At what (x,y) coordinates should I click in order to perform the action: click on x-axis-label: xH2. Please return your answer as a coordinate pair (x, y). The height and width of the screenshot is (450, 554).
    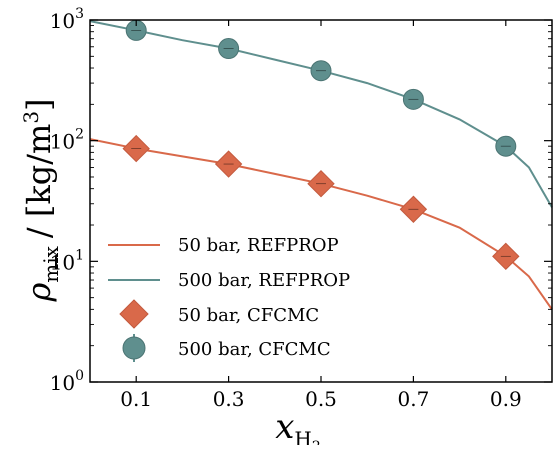
    Looking at the image, I should click on (298, 426).